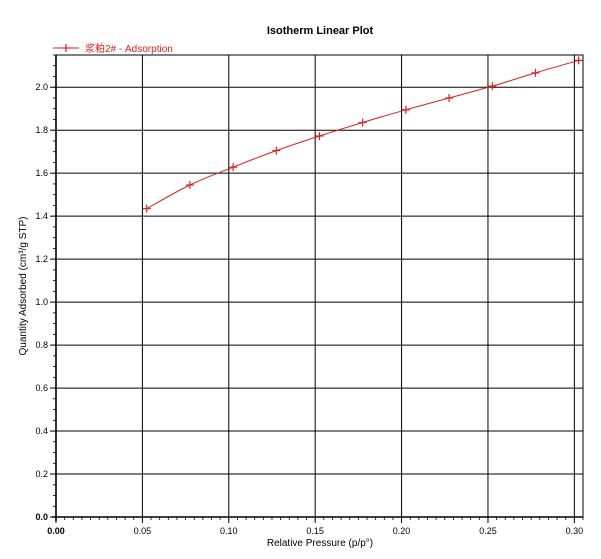  I want to click on legend: 浆粕2# - Adsorption, so click(113, 48).